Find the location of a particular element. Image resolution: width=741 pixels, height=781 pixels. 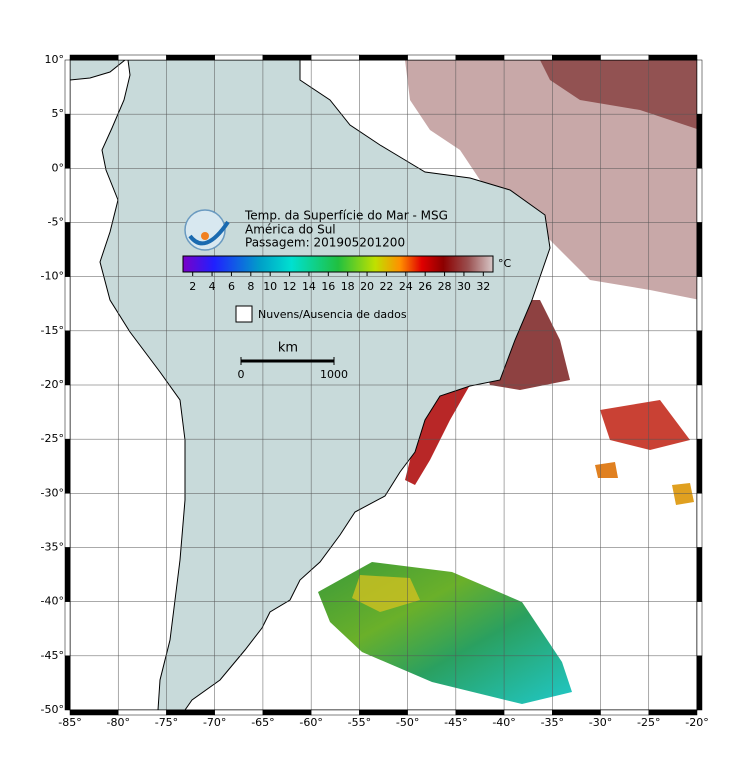

colorbar is located at coordinates (338, 264).